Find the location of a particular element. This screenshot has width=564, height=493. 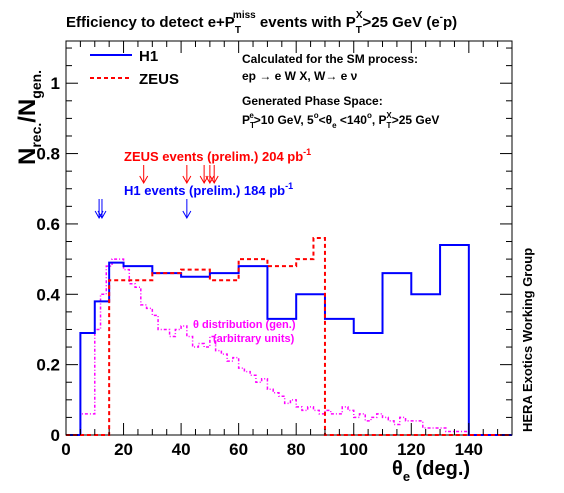

x-tick-label-60: 60 is located at coordinates (238, 449).